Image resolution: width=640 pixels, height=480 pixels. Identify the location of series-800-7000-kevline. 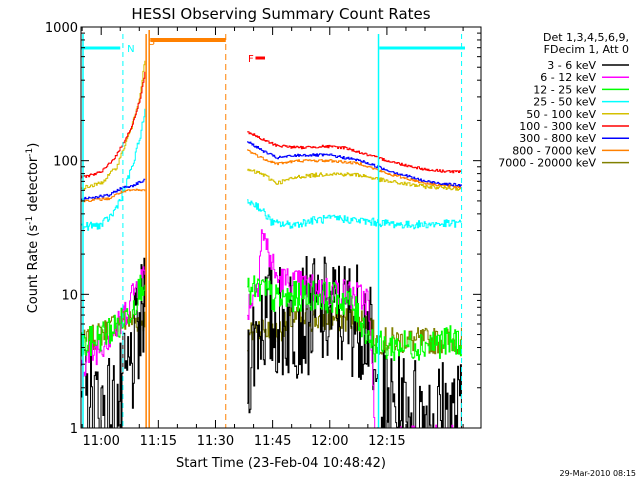
(271, 176).